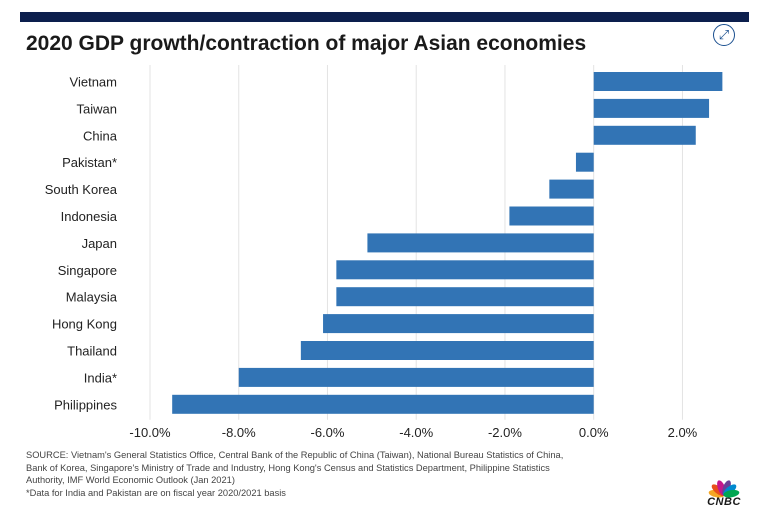  I want to click on x-tick-label: -2.0%, so click(505, 432).